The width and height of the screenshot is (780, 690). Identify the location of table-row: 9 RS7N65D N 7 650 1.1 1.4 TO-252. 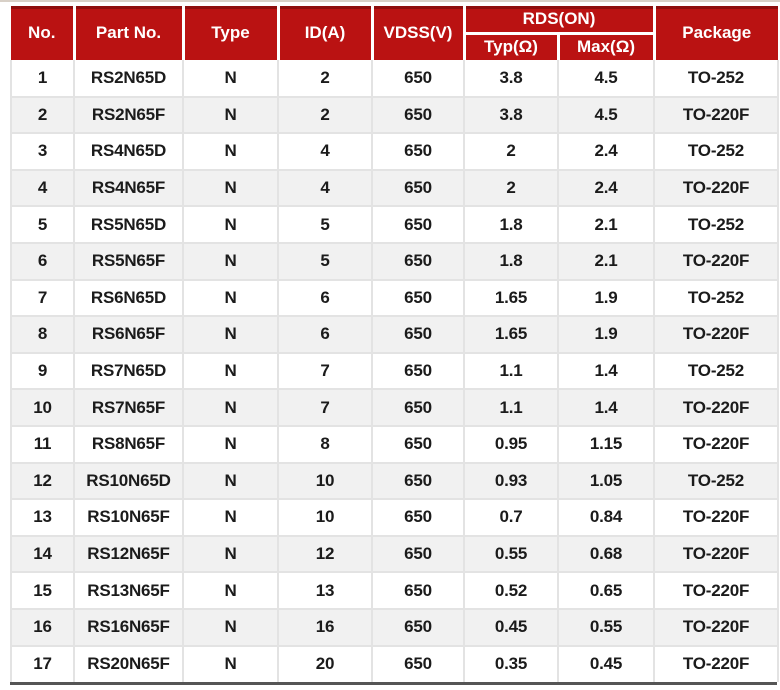
(394, 371).